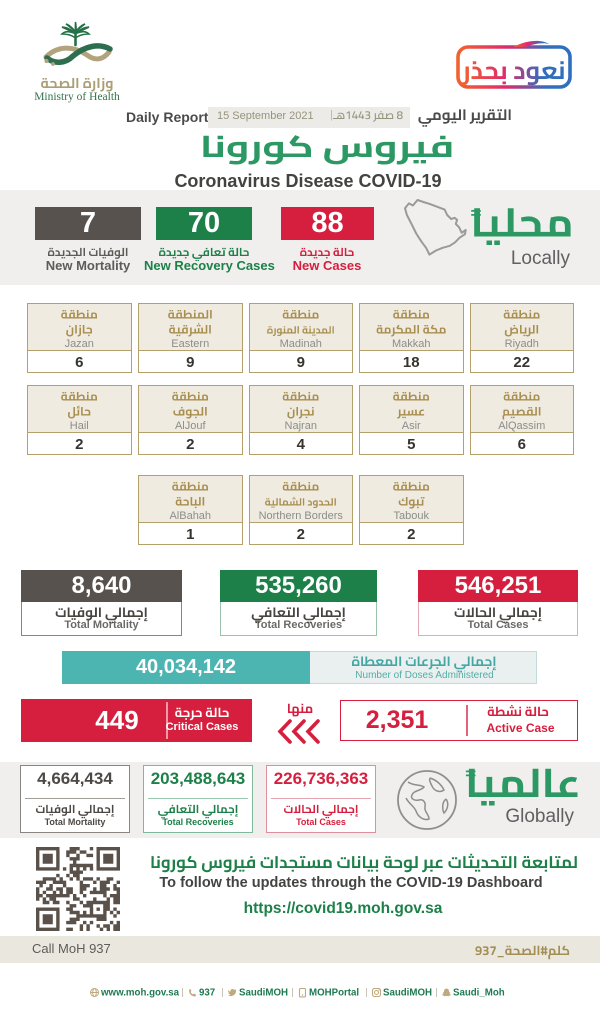 The image size is (600, 1022). I want to click on svg-text: Saudi_Moh, so click(479, 993).